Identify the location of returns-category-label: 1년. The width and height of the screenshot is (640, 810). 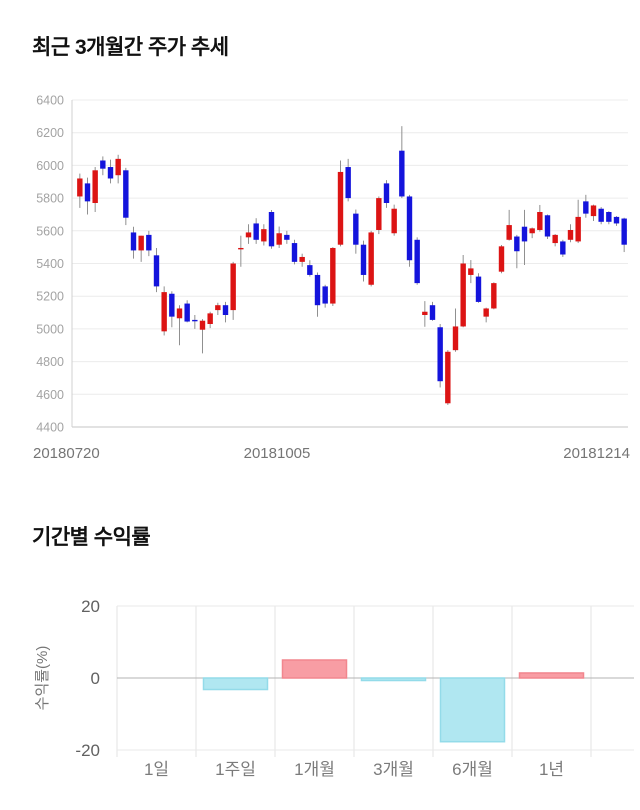
(551, 769).